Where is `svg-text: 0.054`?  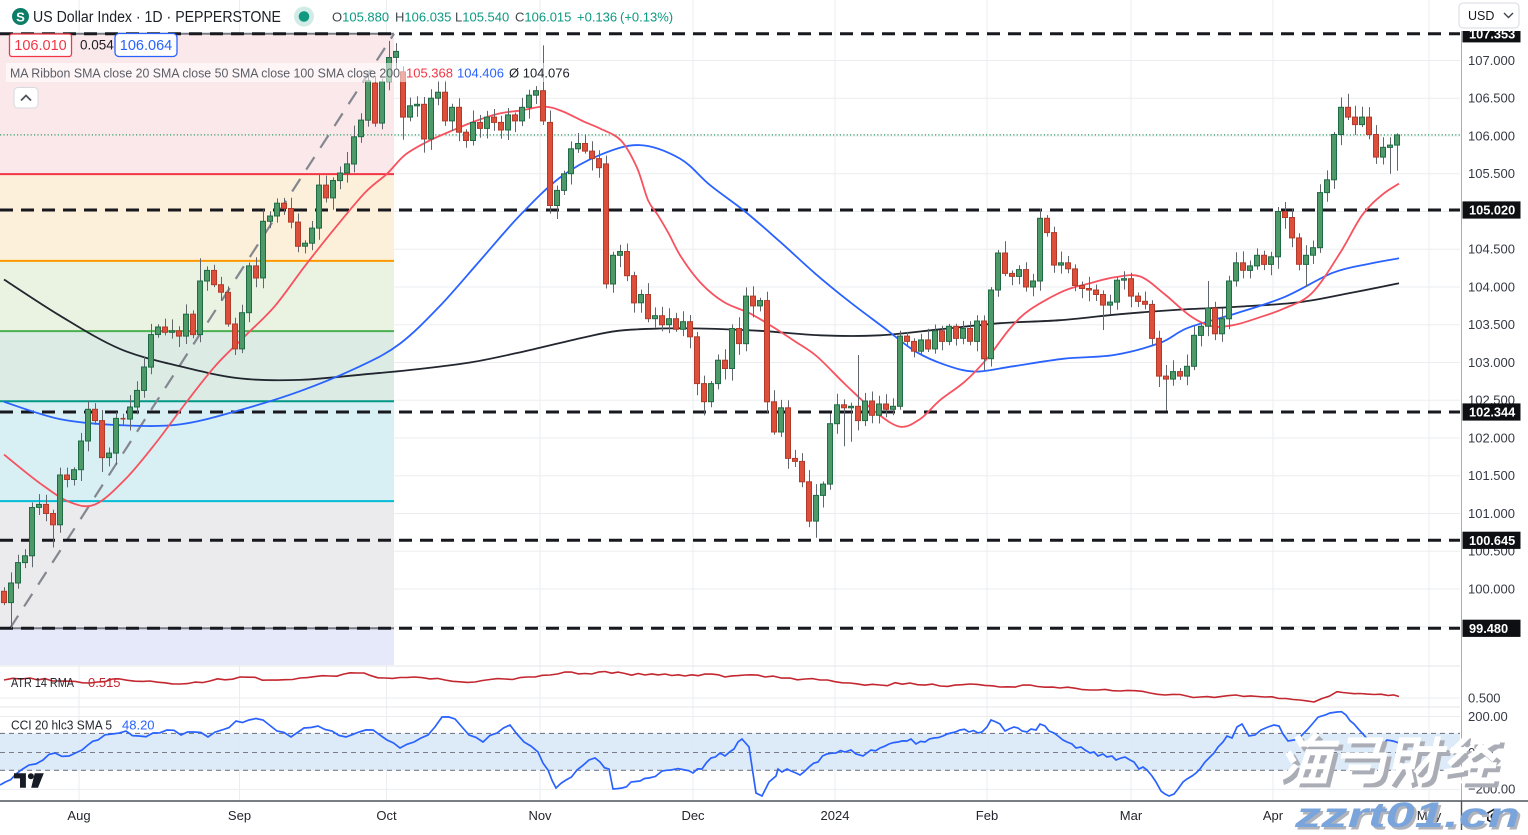
svg-text: 0.054 is located at coordinates (97, 45).